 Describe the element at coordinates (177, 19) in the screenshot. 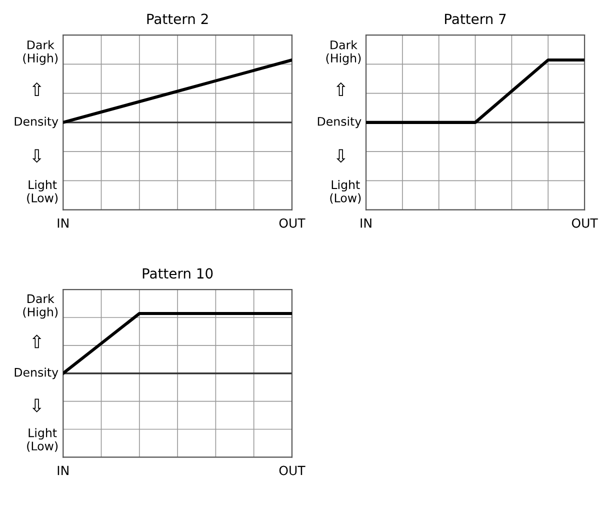

I see `chart-title: Pattern 2` at that location.